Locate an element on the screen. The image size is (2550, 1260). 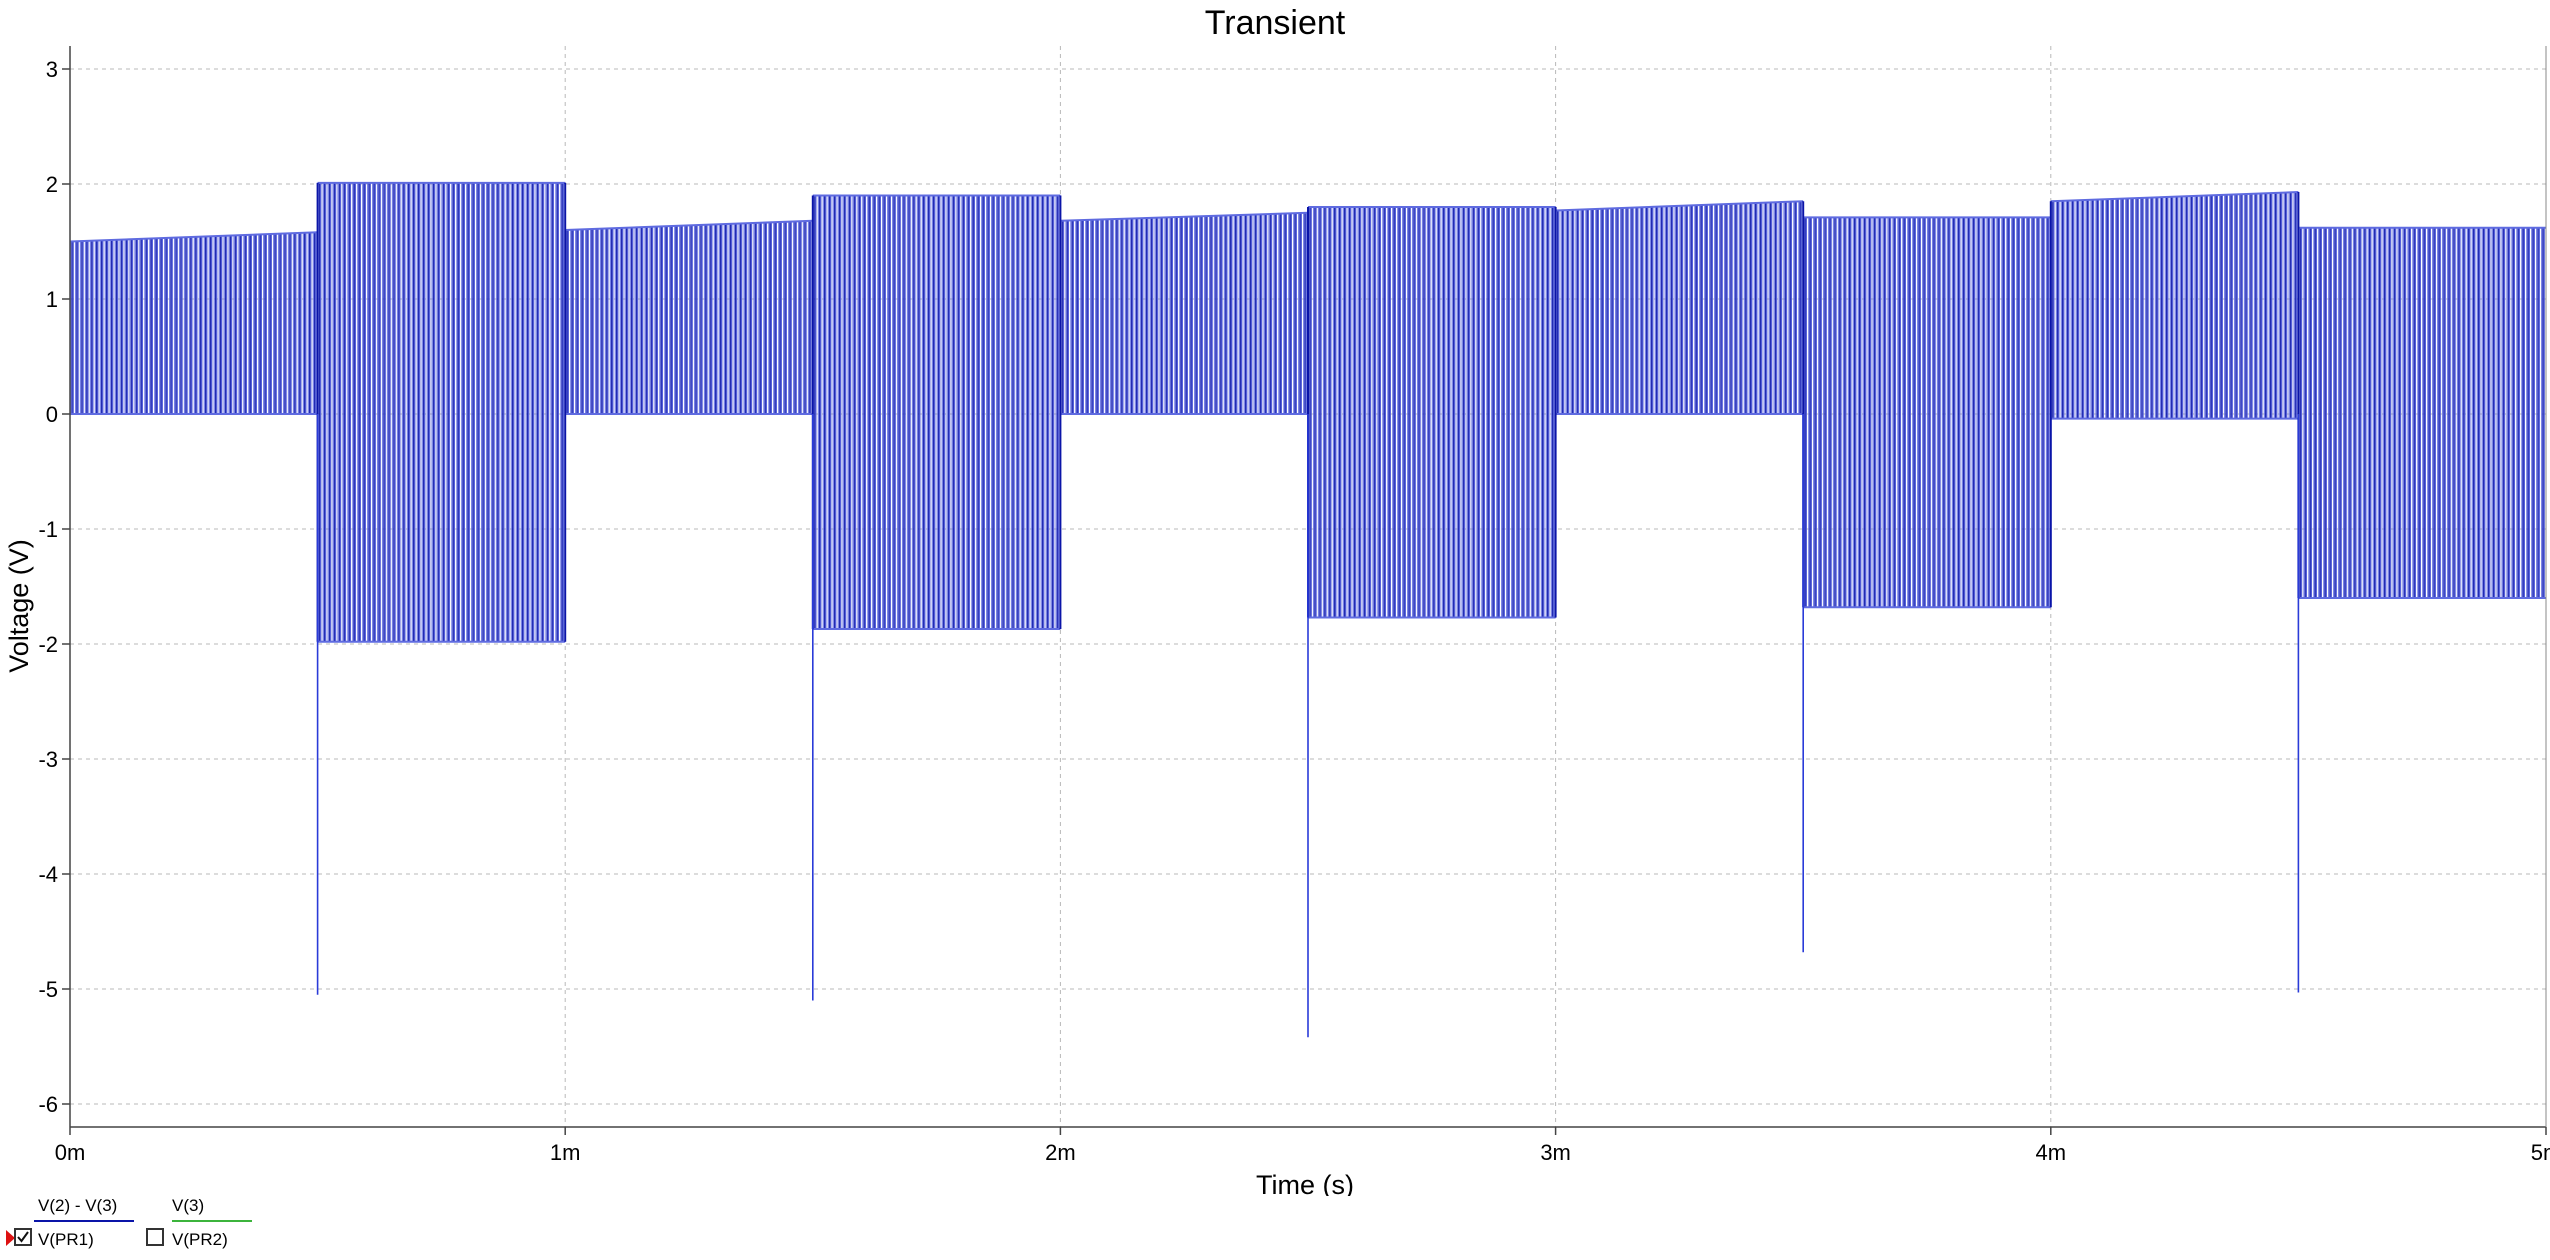
legend-item-v2-v3: V(2) - V(3) V(PR1) is located at coordinates (79, 1228).